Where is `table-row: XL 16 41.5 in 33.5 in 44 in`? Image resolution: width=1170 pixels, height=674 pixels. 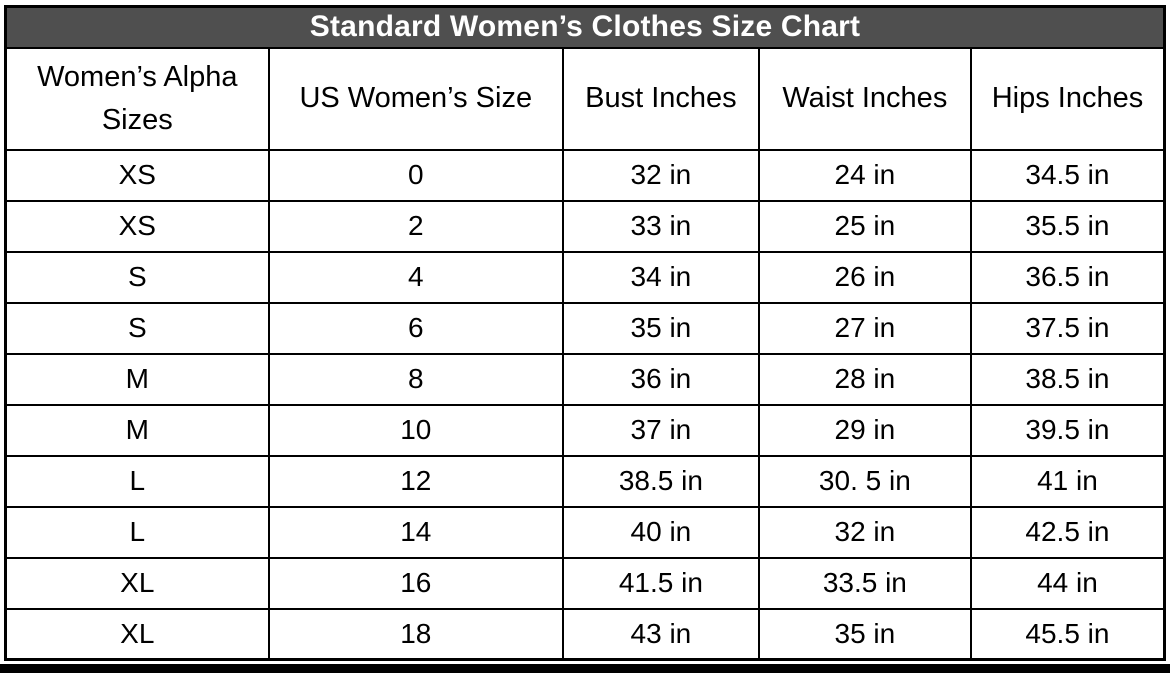 table-row: XL 16 41.5 in 33.5 in 44 in is located at coordinates (585, 583).